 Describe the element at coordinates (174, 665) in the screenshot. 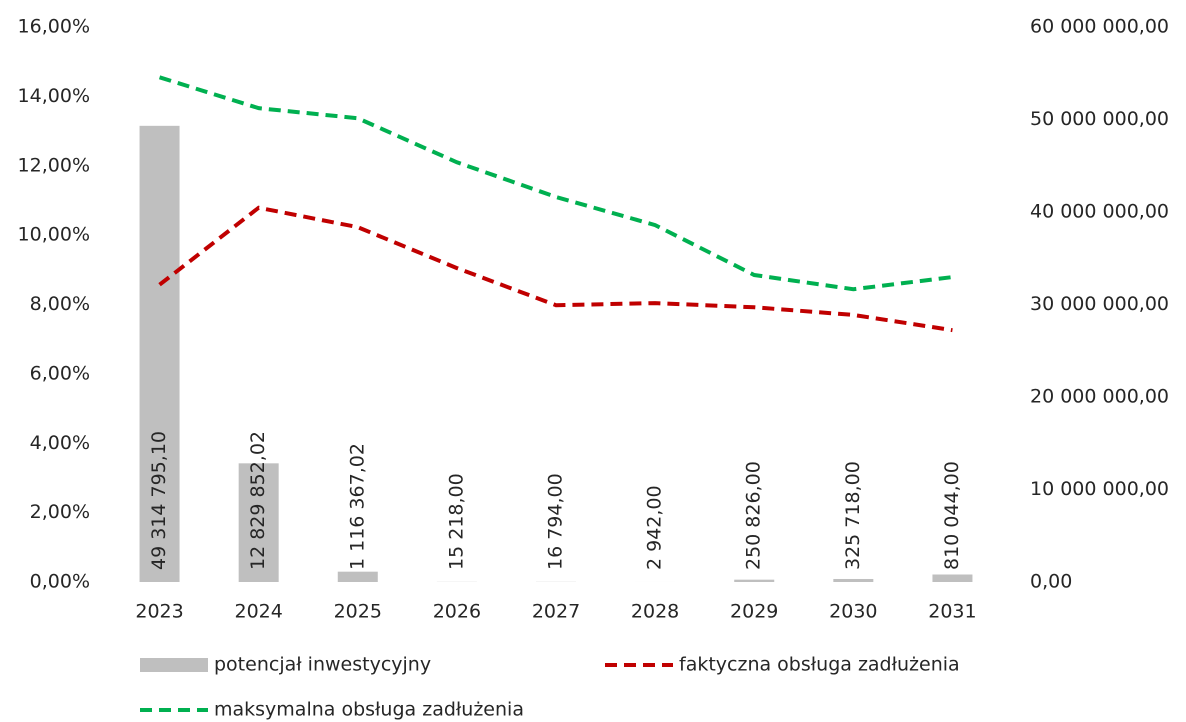

I see `legend-swatch` at that location.